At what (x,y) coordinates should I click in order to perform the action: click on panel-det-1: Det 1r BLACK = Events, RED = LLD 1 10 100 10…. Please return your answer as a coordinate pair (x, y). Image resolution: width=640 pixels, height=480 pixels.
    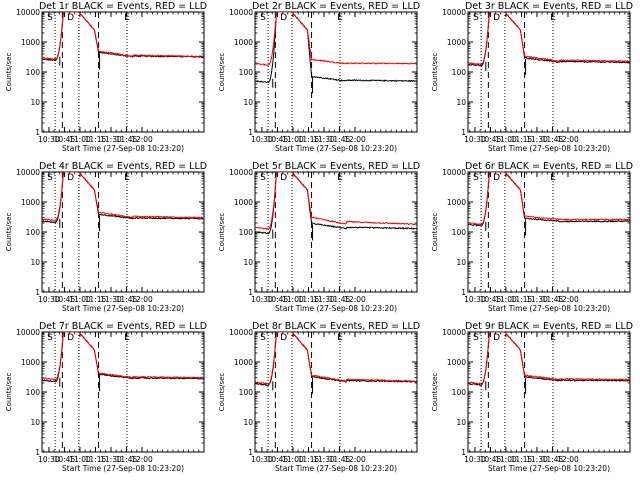
    Looking at the image, I should click on (106, 77).